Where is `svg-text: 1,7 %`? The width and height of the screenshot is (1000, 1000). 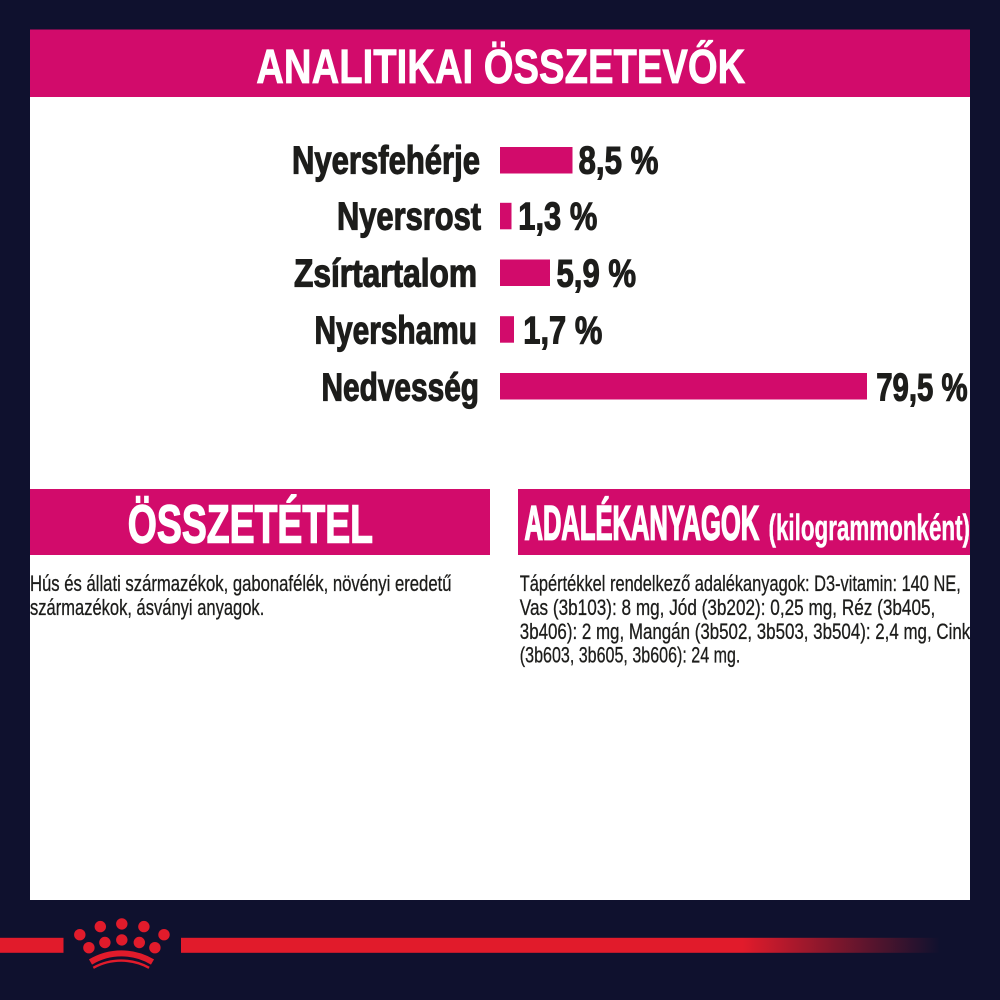 svg-text: 1,7 % is located at coordinates (562, 331).